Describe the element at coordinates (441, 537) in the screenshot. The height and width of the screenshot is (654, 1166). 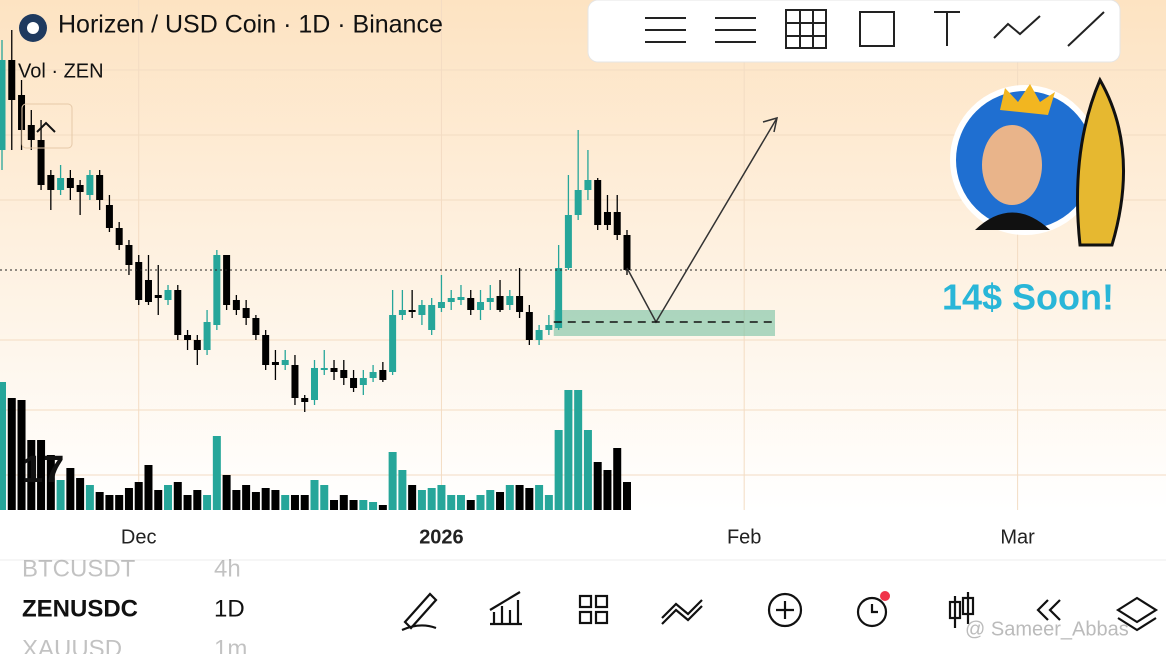
I see `x-tick-label: 2026` at that location.